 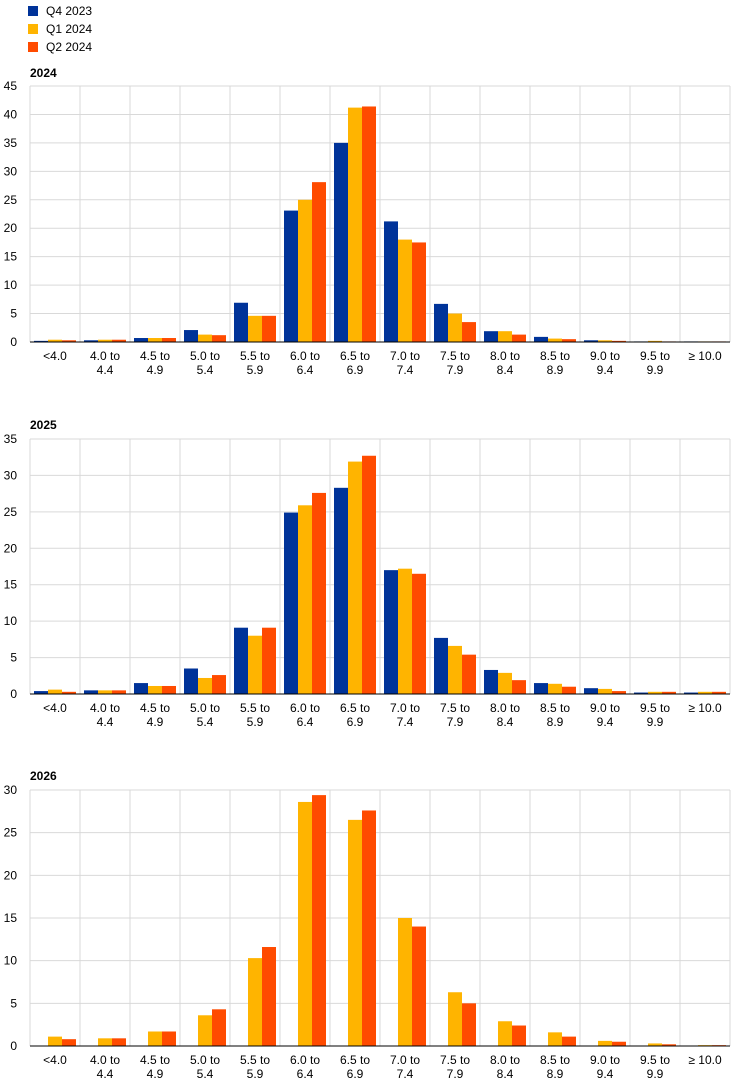 What do you see at coordinates (69, 47) in the screenshot?
I see `legend-label: Q2 2024` at bounding box center [69, 47].